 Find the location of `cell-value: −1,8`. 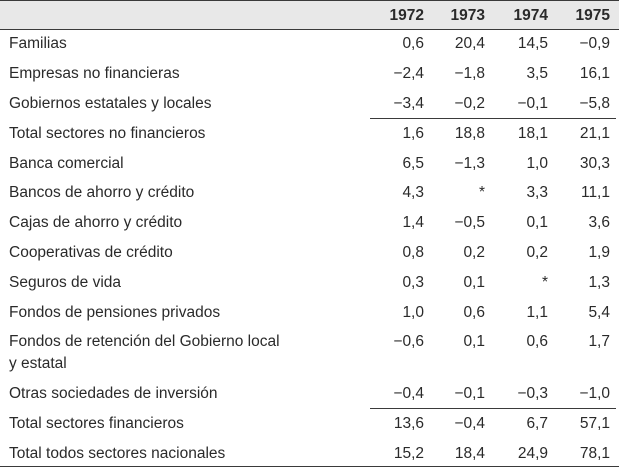

cell-value: −1,8 is located at coordinates (469, 73).